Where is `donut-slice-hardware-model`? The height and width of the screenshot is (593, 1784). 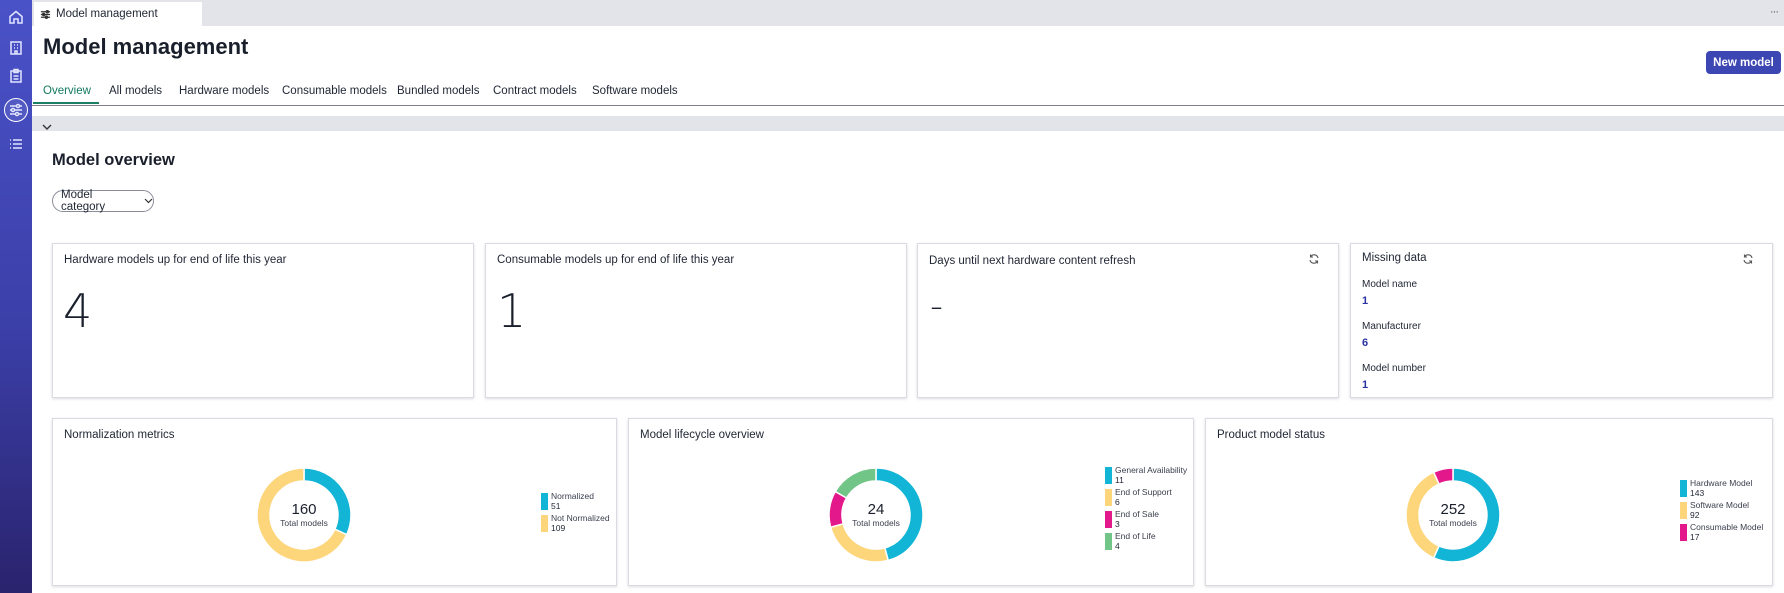 donut-slice-hardware-model is located at coordinates (1466, 515).